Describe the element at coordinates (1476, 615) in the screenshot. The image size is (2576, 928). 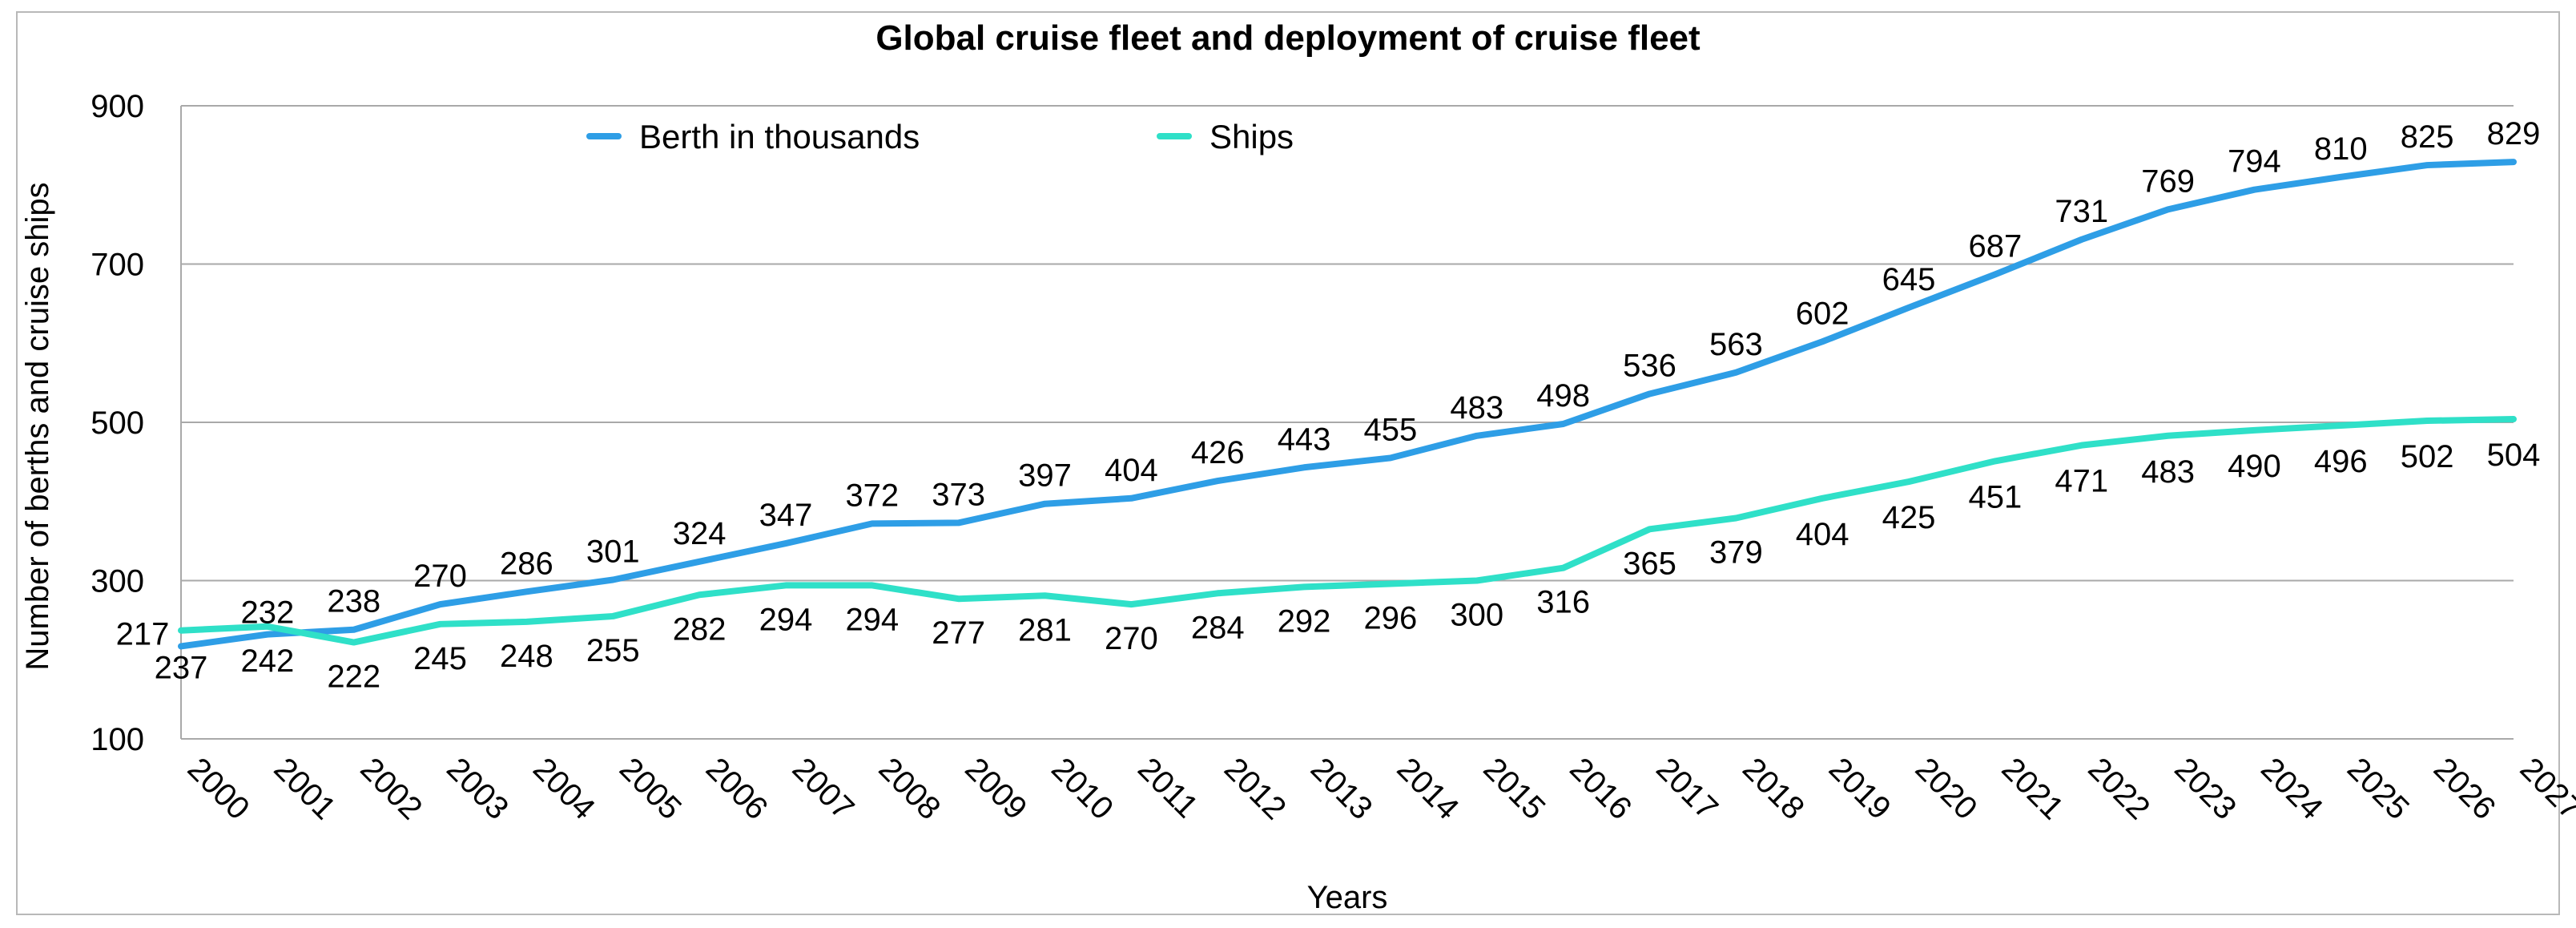
I see `data-label-ships-2015: 300` at that location.